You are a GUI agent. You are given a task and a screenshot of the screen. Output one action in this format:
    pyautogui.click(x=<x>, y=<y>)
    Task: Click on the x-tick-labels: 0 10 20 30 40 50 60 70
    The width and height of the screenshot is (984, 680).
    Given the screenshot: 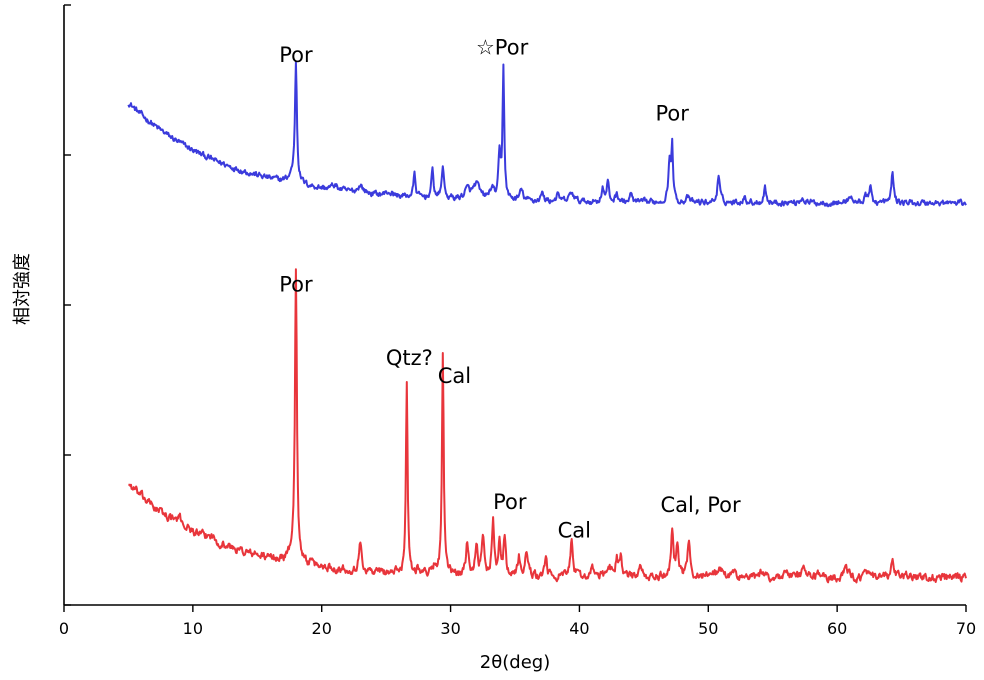 What is the action you would take?
    pyautogui.click(x=517, y=628)
    